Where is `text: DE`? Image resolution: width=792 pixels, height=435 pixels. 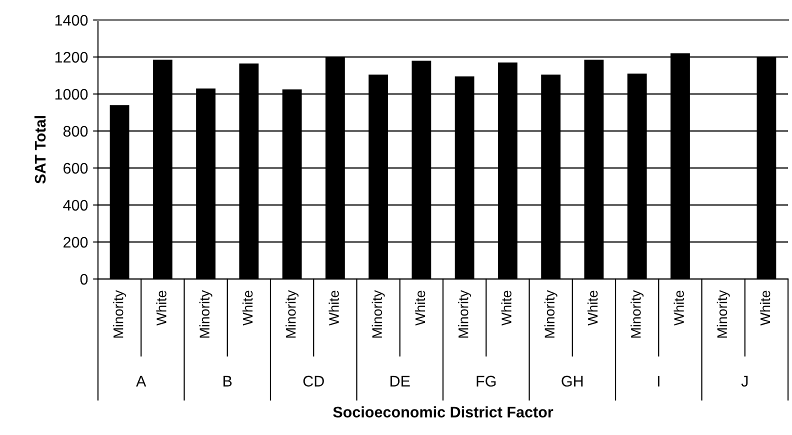
text: DE is located at coordinates (400, 381).